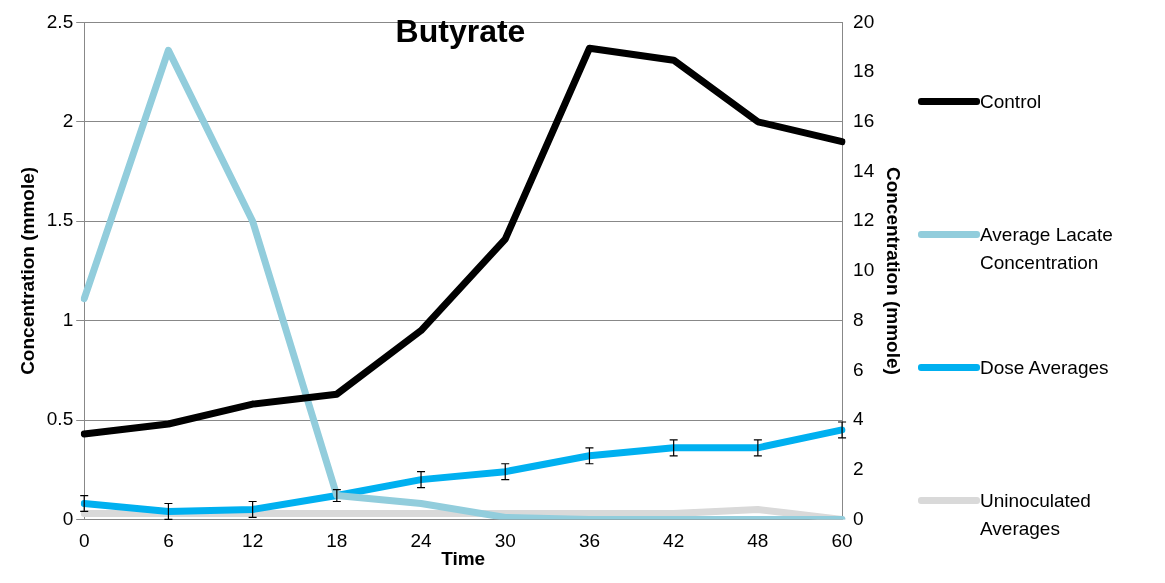  I want to click on y2-tick-label: 2, so click(858, 468).